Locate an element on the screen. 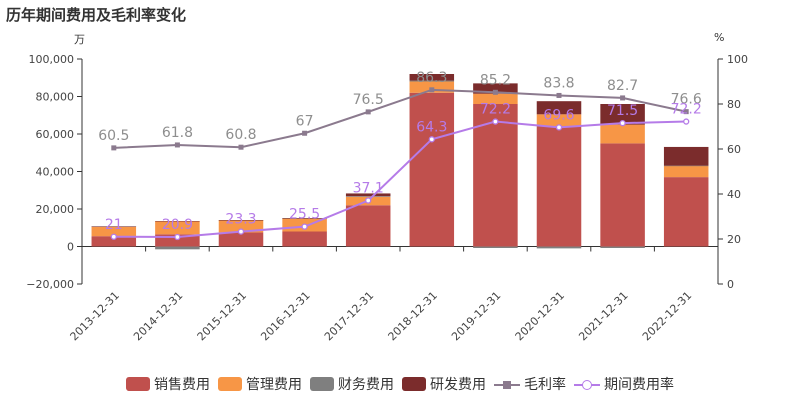 This screenshot has height=400, width=800. left-axis-tick-label: −20,000 is located at coordinates (50, 284).